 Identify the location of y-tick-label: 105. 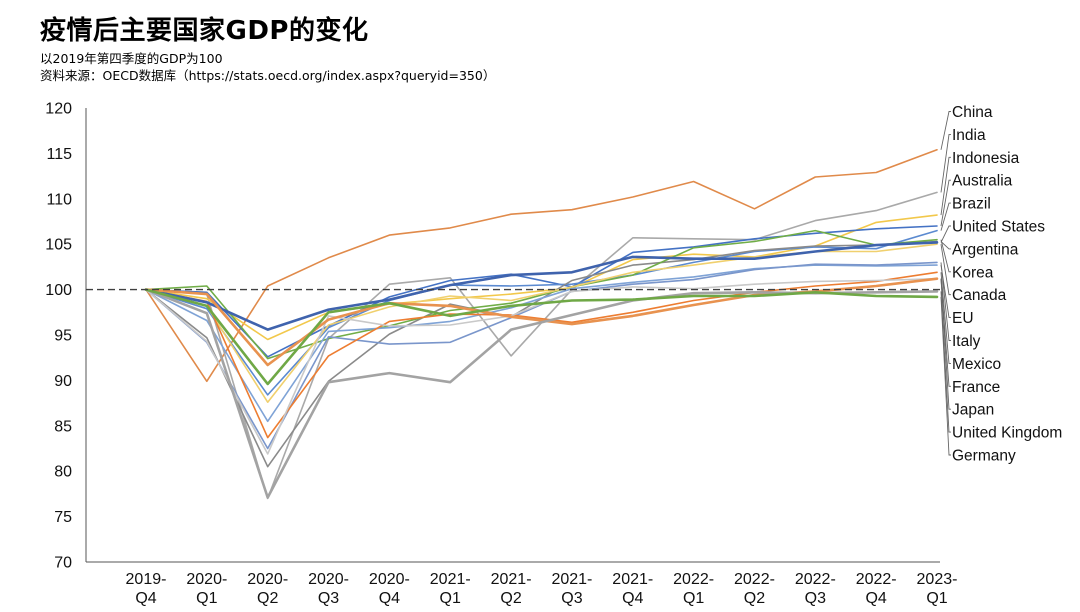
(58, 245).